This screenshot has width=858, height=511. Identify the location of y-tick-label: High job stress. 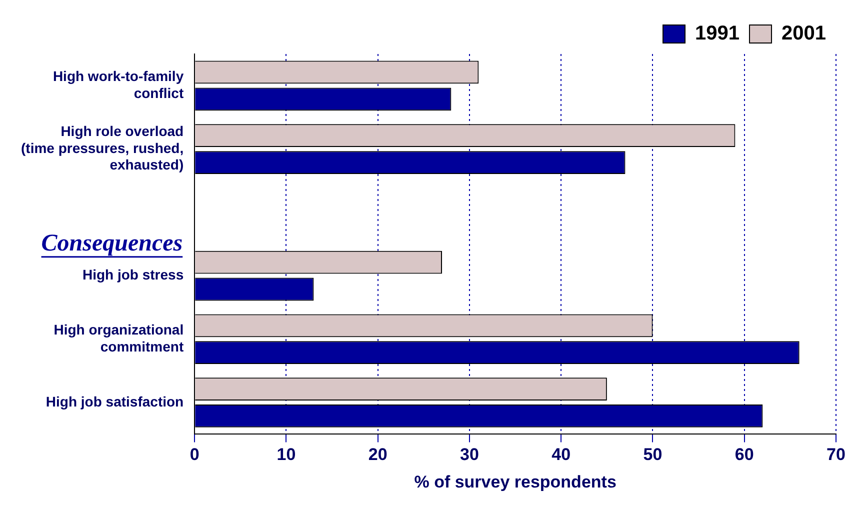
(133, 274).